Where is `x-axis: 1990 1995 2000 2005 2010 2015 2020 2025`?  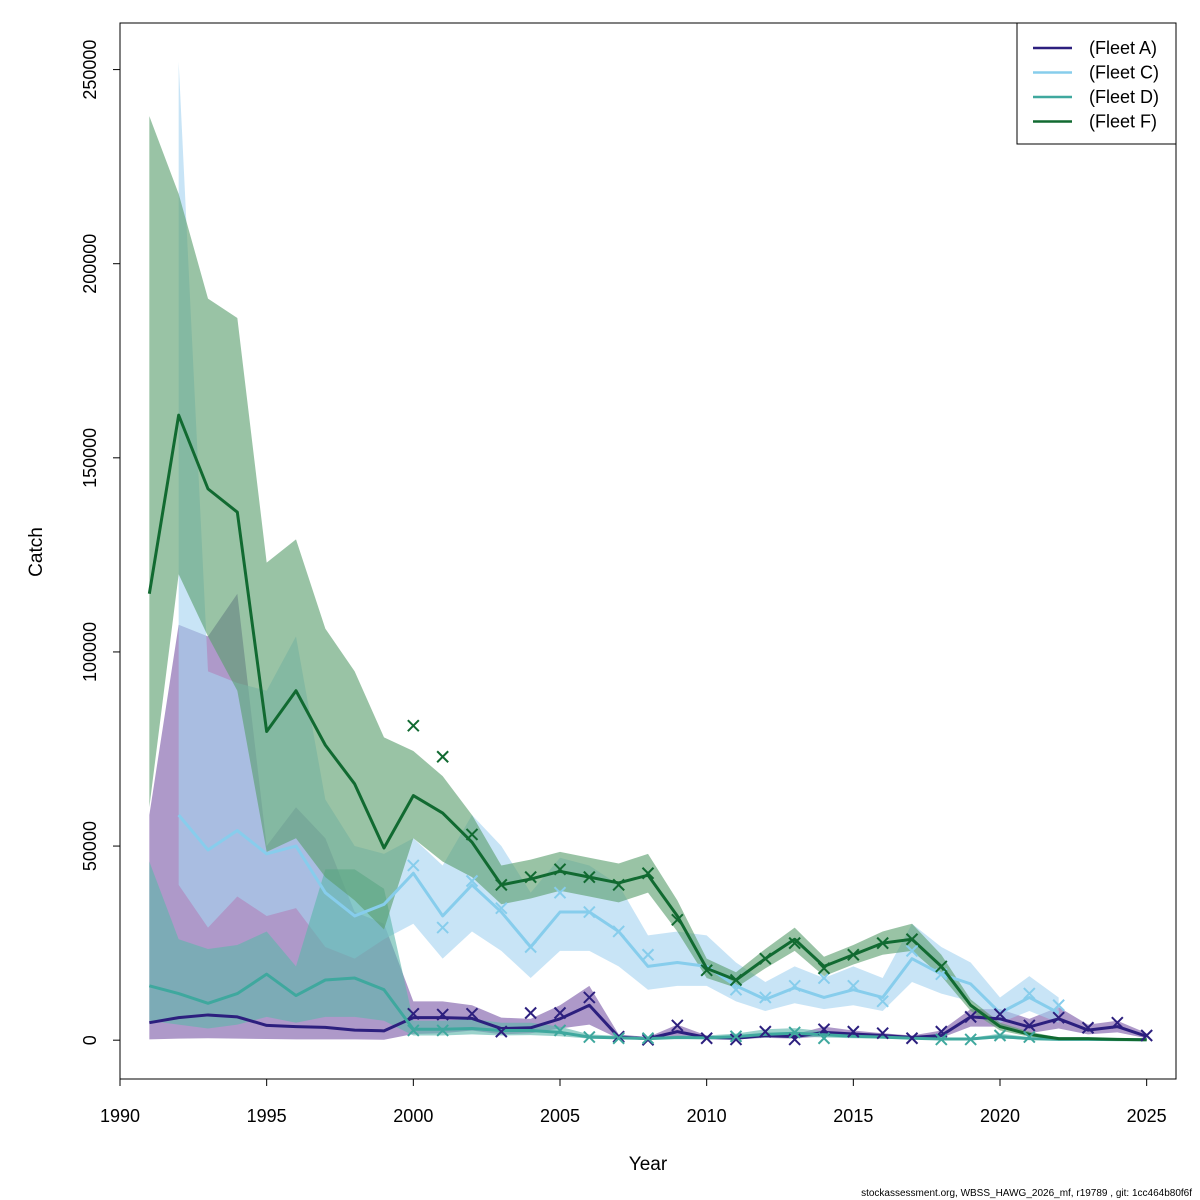 x-axis: 1990 1995 2000 2005 2010 2015 2020 2025 is located at coordinates (633, 1102).